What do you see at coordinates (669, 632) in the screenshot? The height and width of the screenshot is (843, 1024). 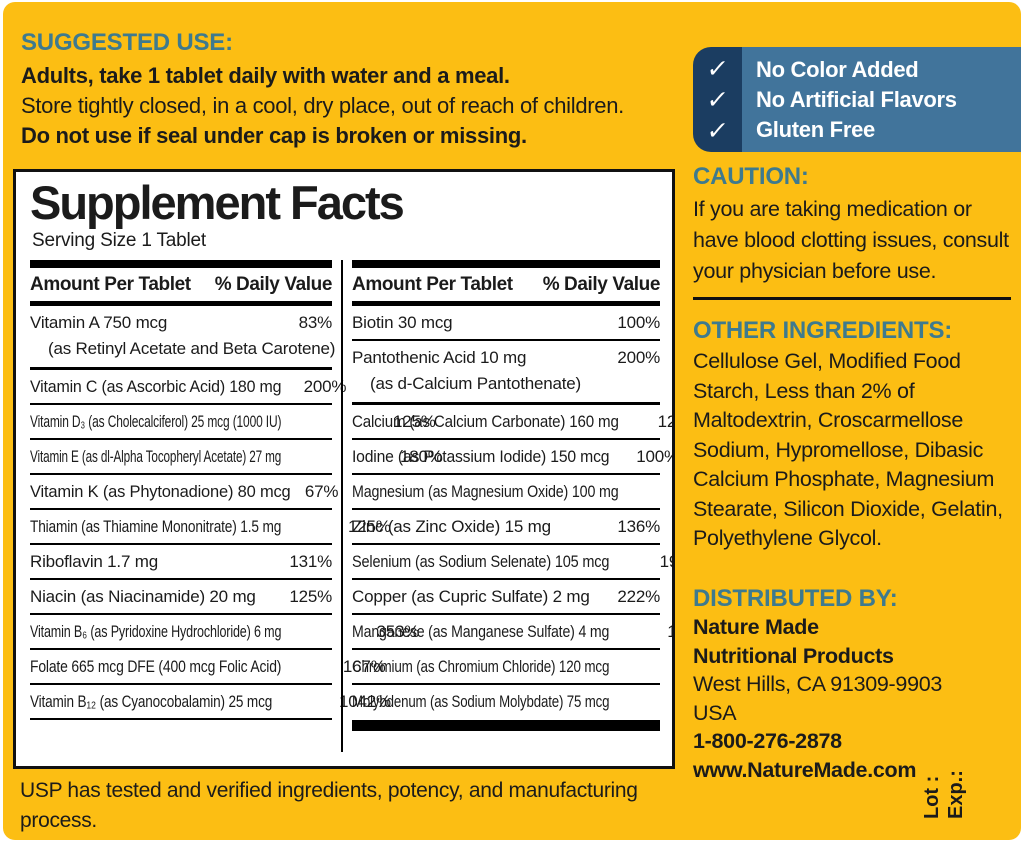 I see `daily-value: 174%` at bounding box center [669, 632].